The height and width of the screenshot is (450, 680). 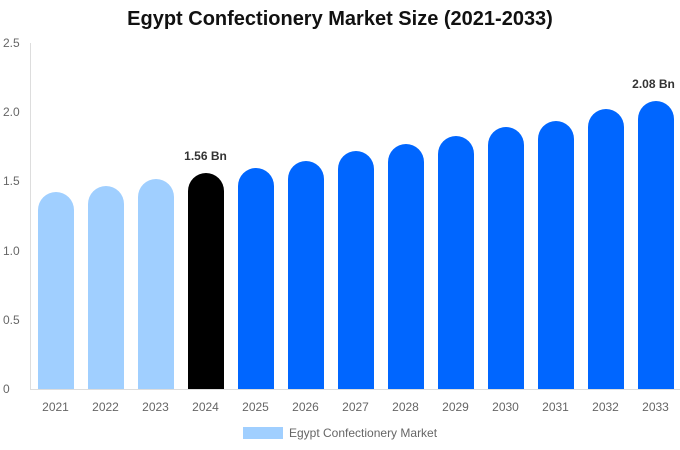 I want to click on y-tick-label: 2.5, so click(x=11, y=43).